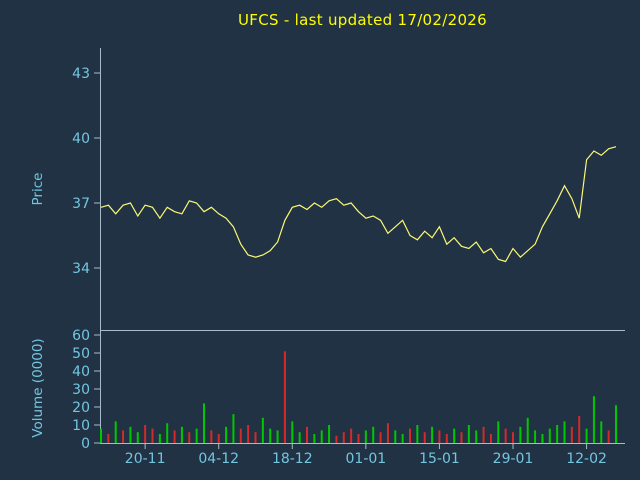  What do you see at coordinates (81, 372) in the screenshot?
I see `volume-tick-label: 40` at bounding box center [81, 372].